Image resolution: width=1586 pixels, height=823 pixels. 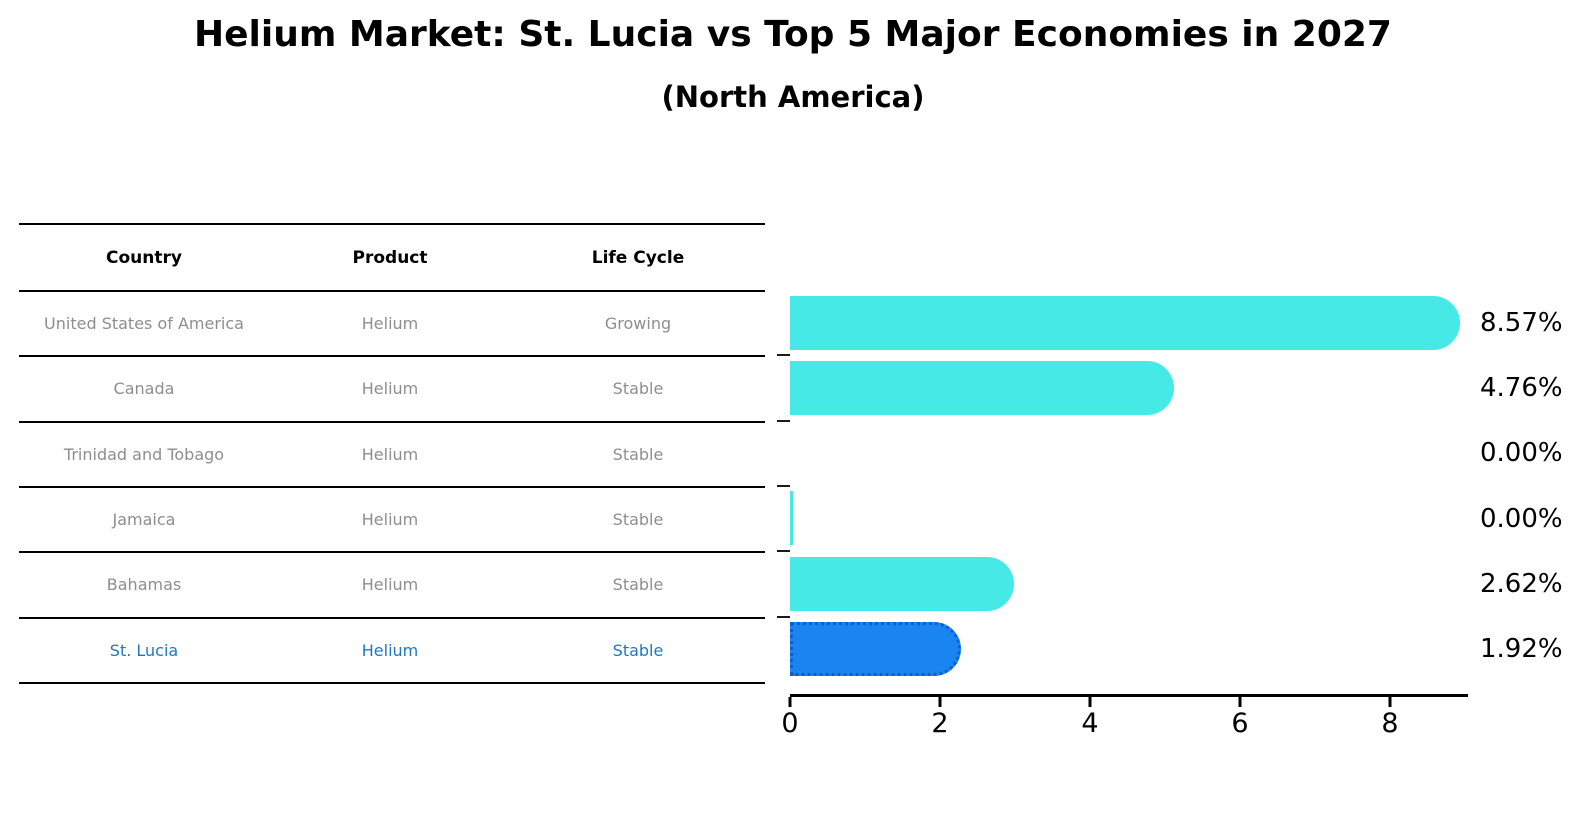 I want to click on table-row: Bahamas Helium Stable, so click(x=392, y=586).